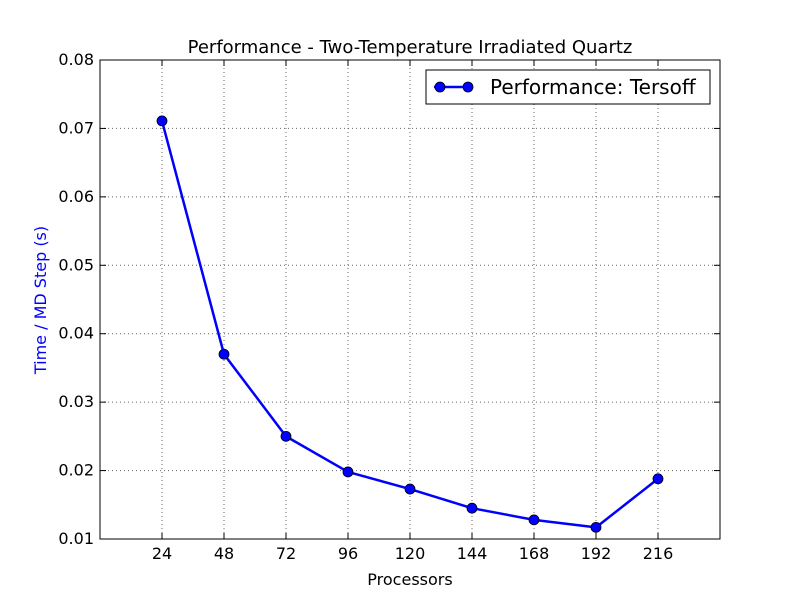 The height and width of the screenshot is (600, 800). Describe the element at coordinates (76, 401) in the screenshot. I see `y-tick-label: 0.03` at that location.